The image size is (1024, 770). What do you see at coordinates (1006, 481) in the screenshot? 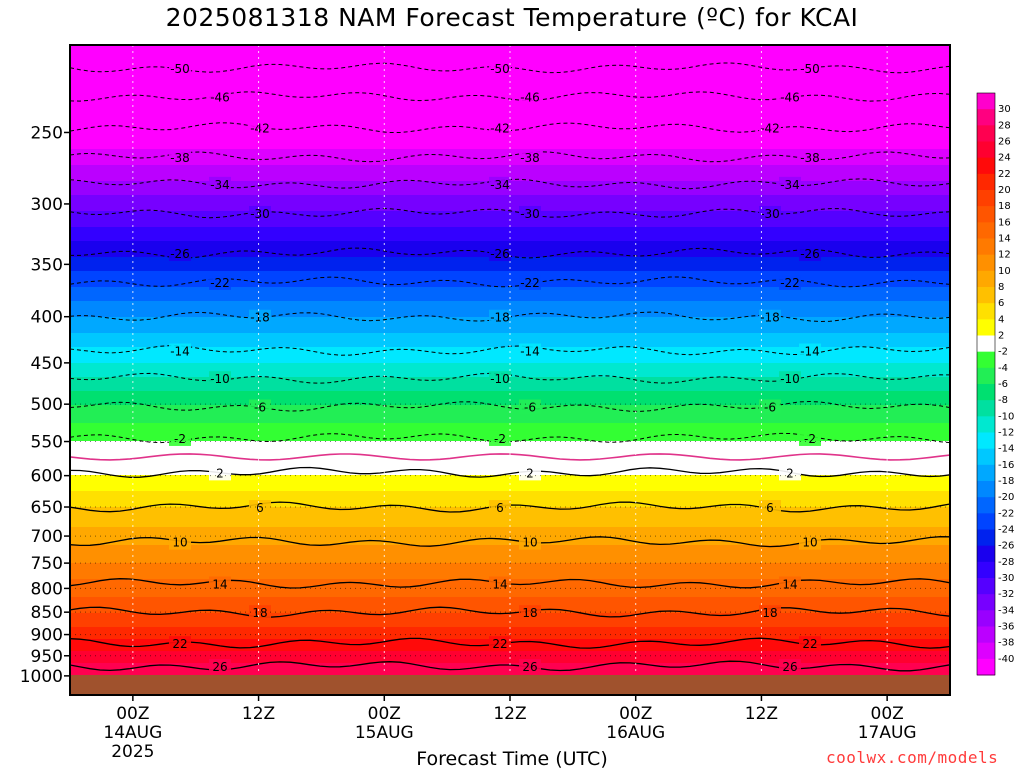
I see `colorbar-label: -18` at bounding box center [1006, 481].